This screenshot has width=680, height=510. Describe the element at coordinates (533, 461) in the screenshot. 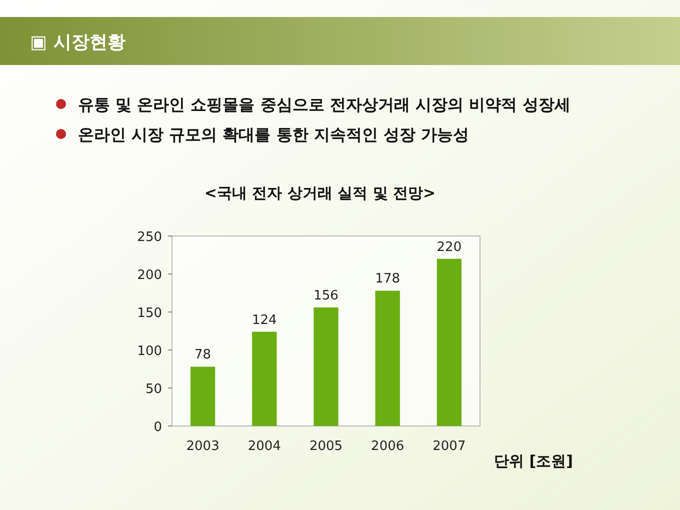

I see `text: 단위 [조원]` at that location.